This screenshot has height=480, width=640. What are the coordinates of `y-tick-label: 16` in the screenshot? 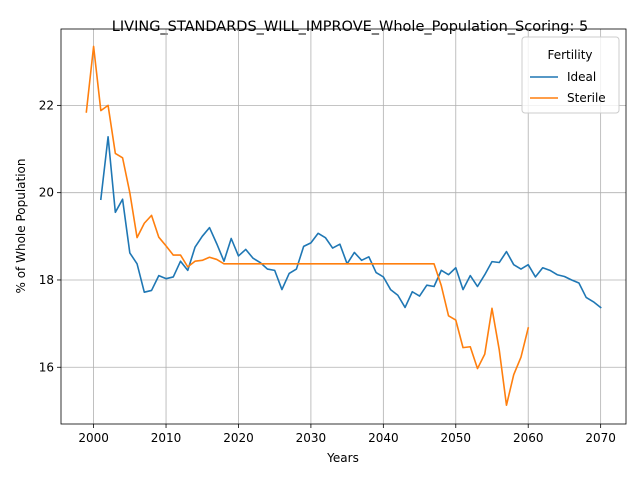 It's located at (46, 367).